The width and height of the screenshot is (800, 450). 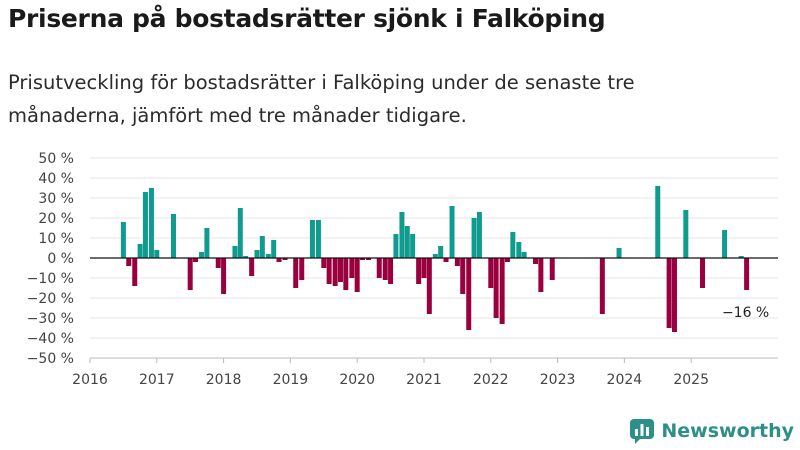 What do you see at coordinates (90, 380) in the screenshot?
I see `x-tick-label: 2016` at bounding box center [90, 380].